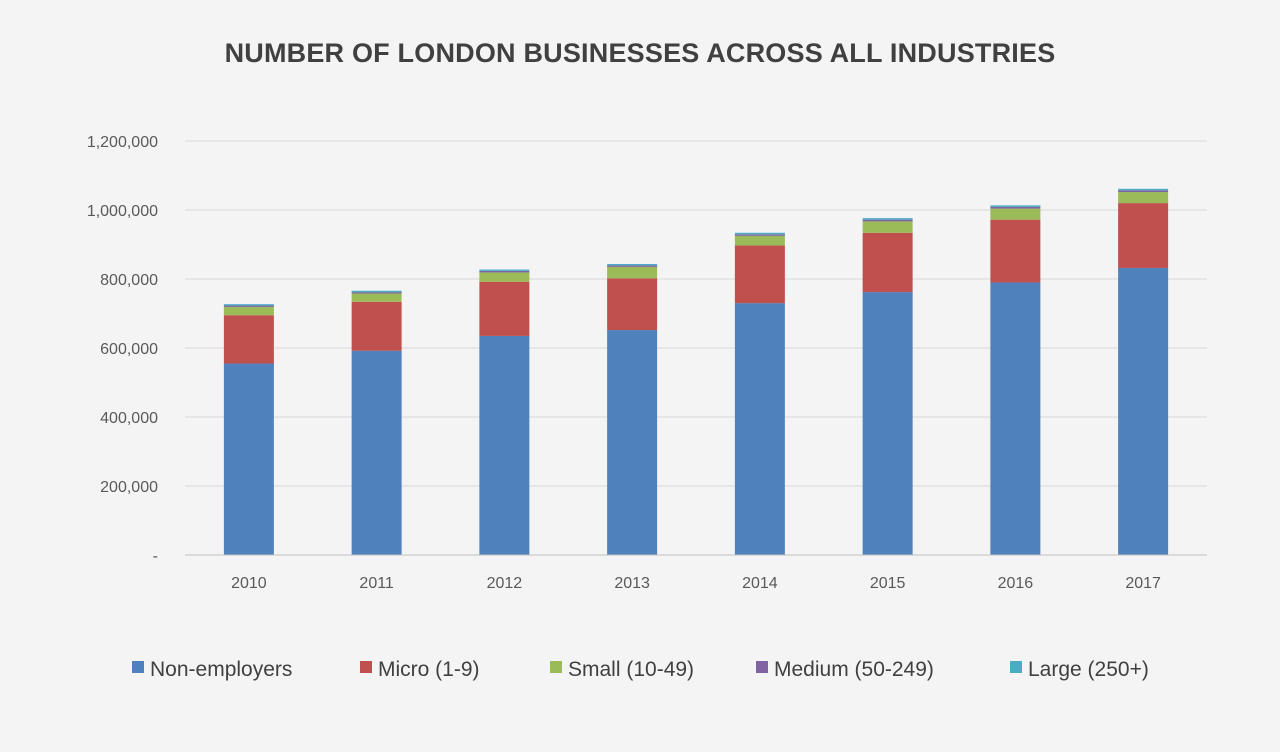 The width and height of the screenshot is (1280, 752). I want to click on legend-label: Medium (50-249), so click(854, 669).